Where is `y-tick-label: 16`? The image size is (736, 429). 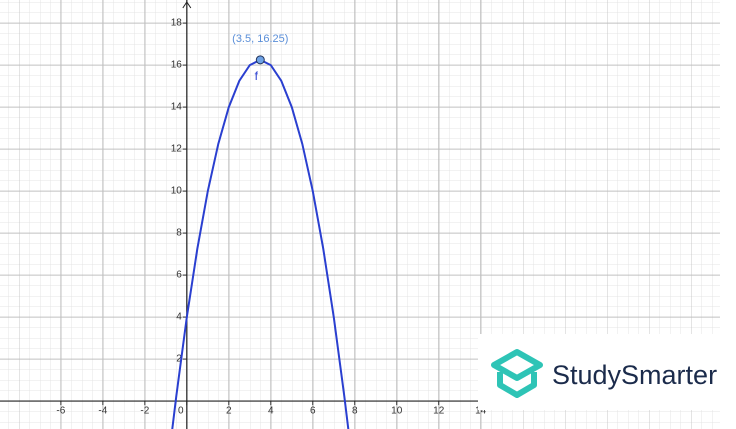
y-tick-label: 16 is located at coordinates (177, 65).